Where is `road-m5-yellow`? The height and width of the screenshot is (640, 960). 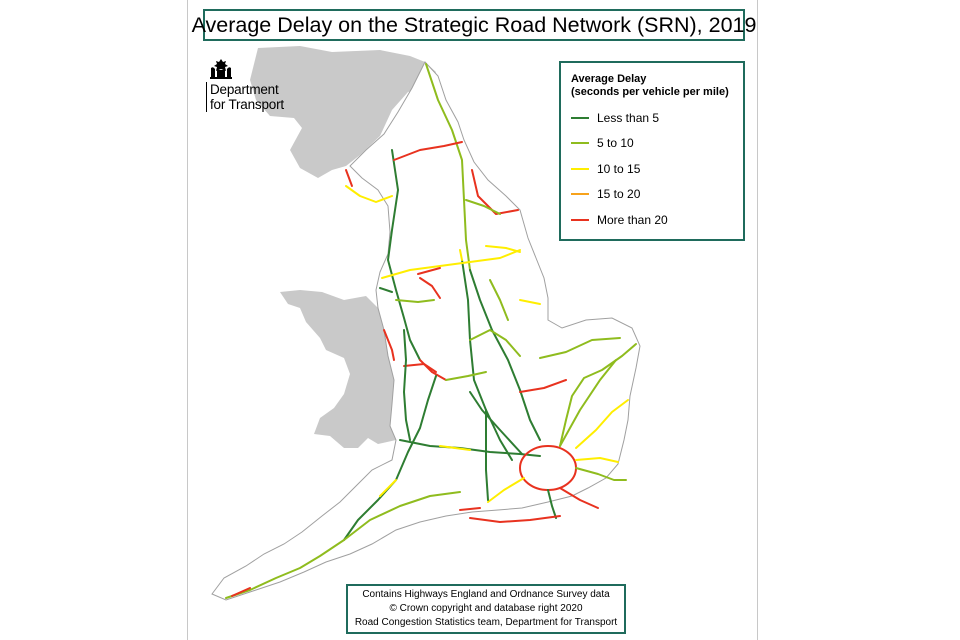
road-m5-yellow is located at coordinates (388, 488).